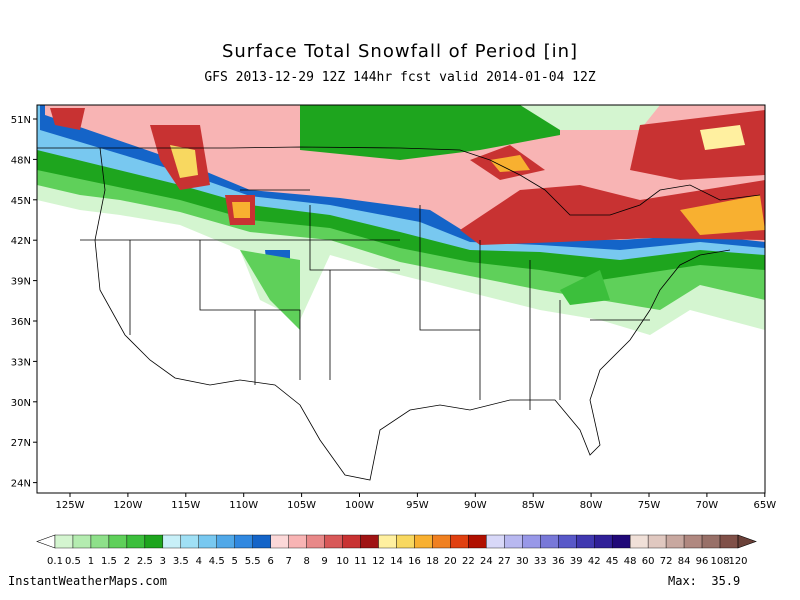 This screenshot has height=600, width=800. I want to click on lat-label: 33N, so click(21, 362).